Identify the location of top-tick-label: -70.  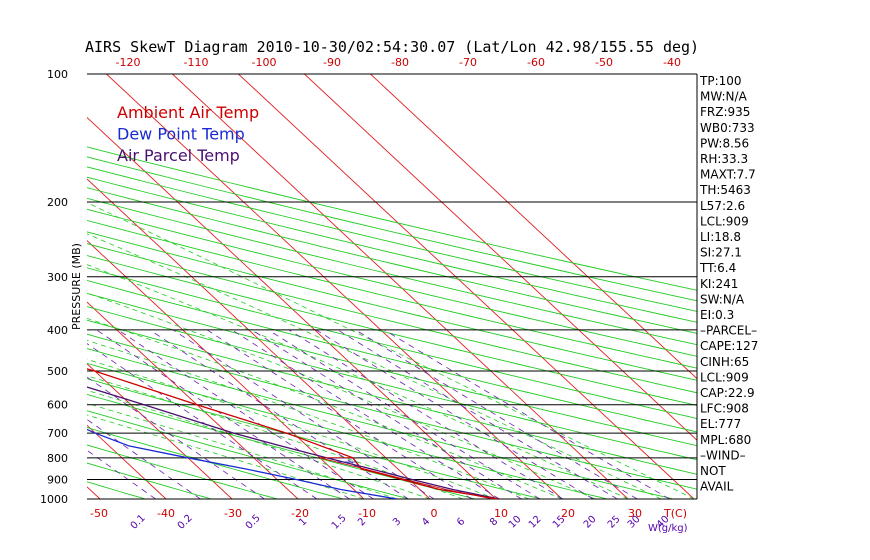
(468, 62).